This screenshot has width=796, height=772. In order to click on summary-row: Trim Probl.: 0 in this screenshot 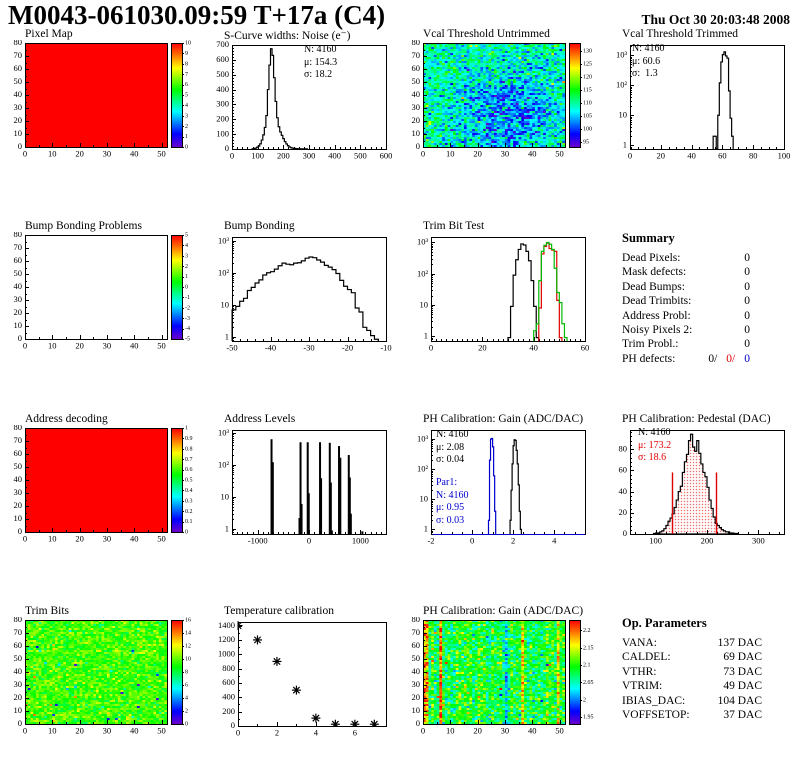, I will do `click(686, 344)`.